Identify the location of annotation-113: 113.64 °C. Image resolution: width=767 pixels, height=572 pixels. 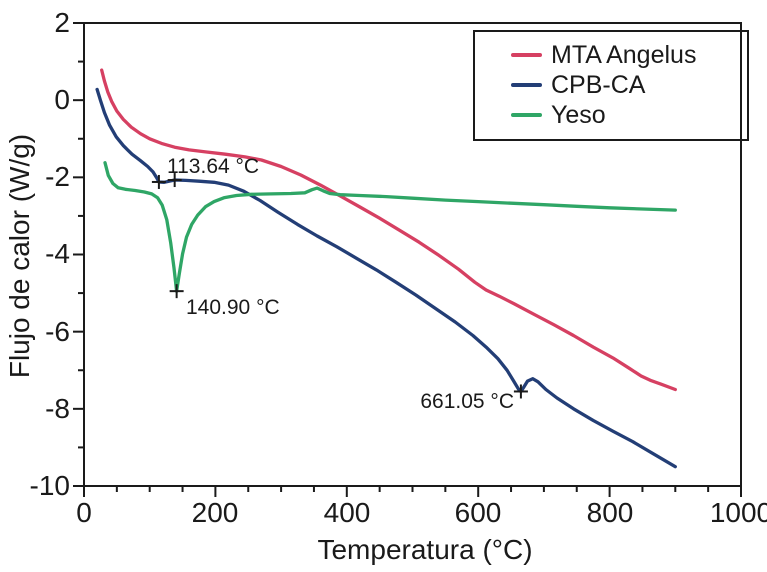
(213, 166).